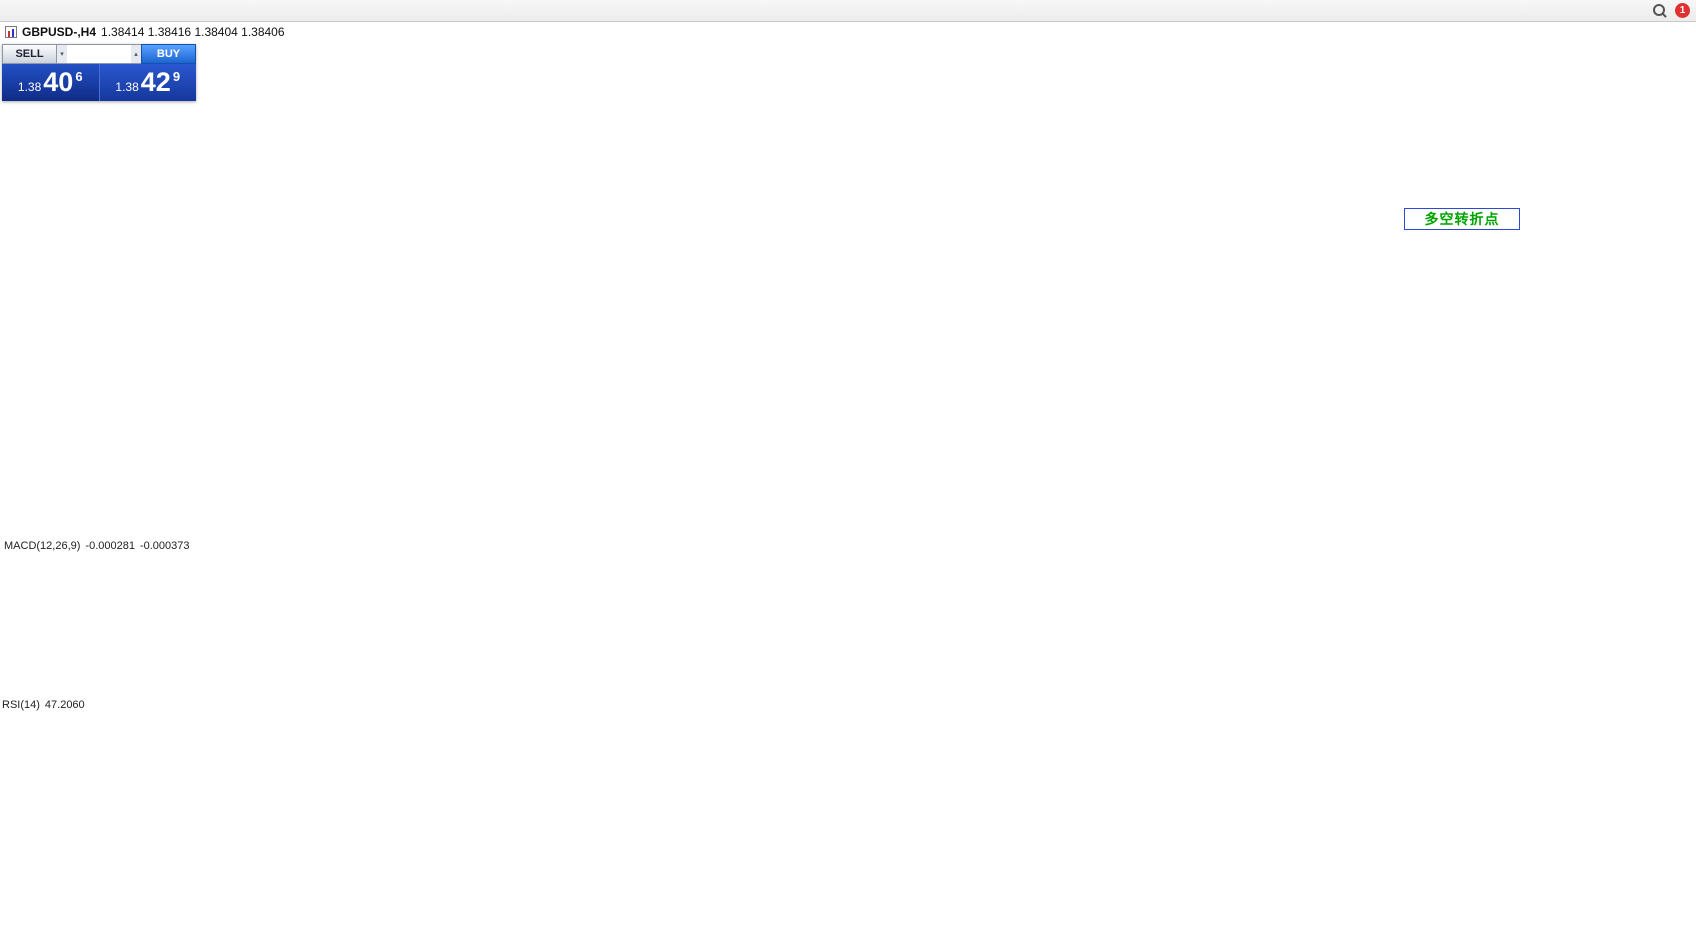 This screenshot has height=946, width=1696. I want to click on symbol-name: GBPUSD-,H4, so click(59, 32).